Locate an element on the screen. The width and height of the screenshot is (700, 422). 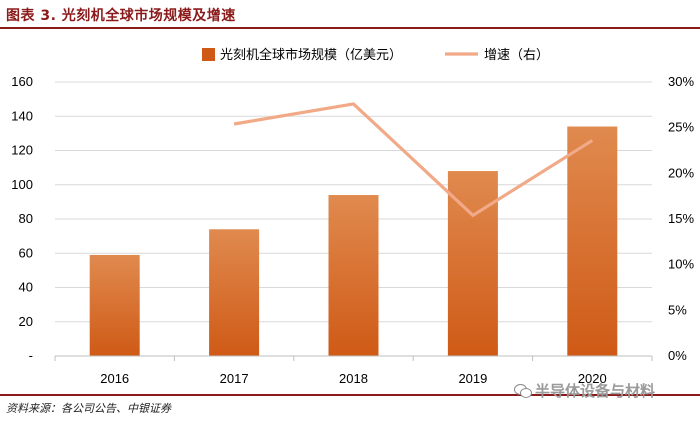
footer-divider is located at coordinates (350, 395).